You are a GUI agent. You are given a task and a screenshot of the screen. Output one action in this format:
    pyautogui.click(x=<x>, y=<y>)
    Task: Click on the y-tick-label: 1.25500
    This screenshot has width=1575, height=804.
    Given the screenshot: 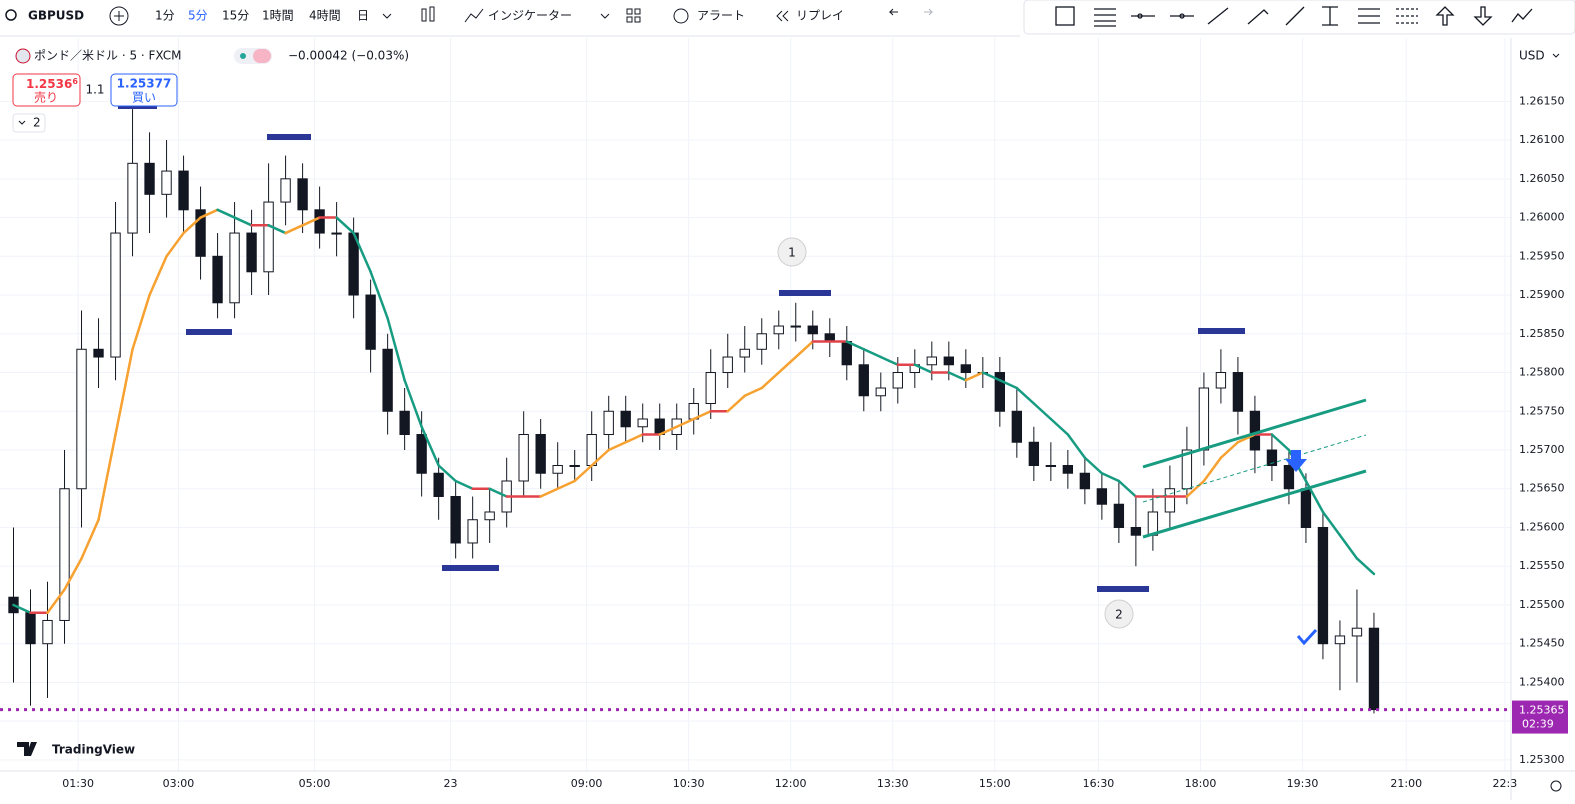 What is the action you would take?
    pyautogui.click(x=1542, y=604)
    